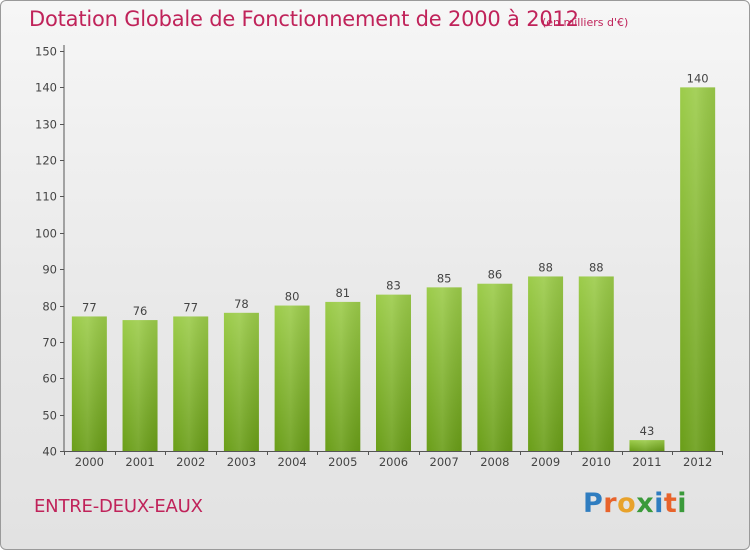 Image resolution: width=750 pixels, height=550 pixels. What do you see at coordinates (545, 462) in the screenshot?
I see `x-tick-label-2009: 2009` at bounding box center [545, 462].